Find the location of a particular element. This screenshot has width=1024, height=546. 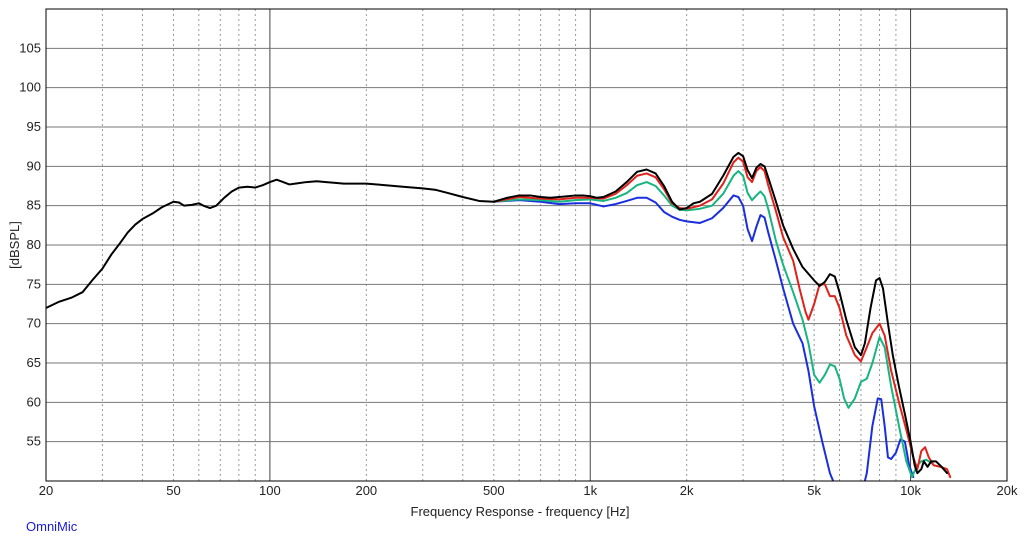

x-tick-label: 1k is located at coordinates (590, 490).